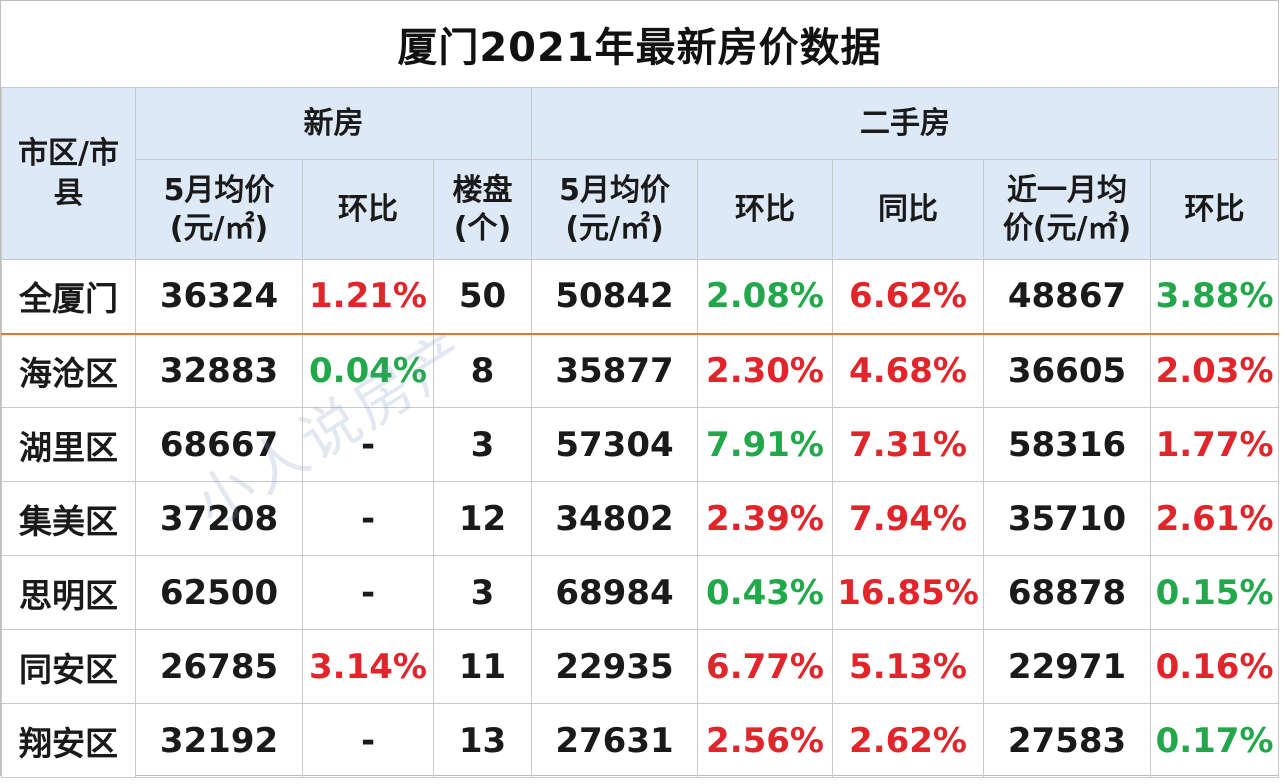 This screenshot has height=784, width=1286. Describe the element at coordinates (333, 123) in the screenshot. I see `header-new-house: 新房` at that location.